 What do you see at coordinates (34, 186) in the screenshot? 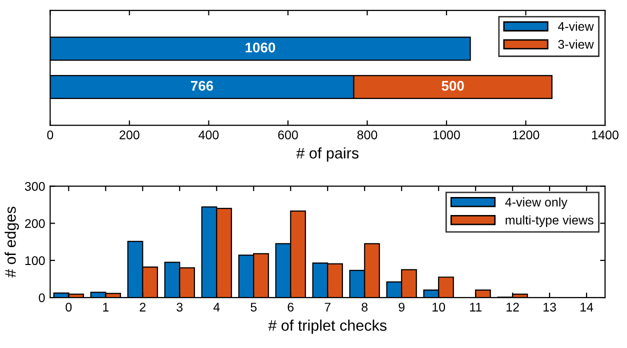
I see `y-tick-label: 300` at bounding box center [34, 186].